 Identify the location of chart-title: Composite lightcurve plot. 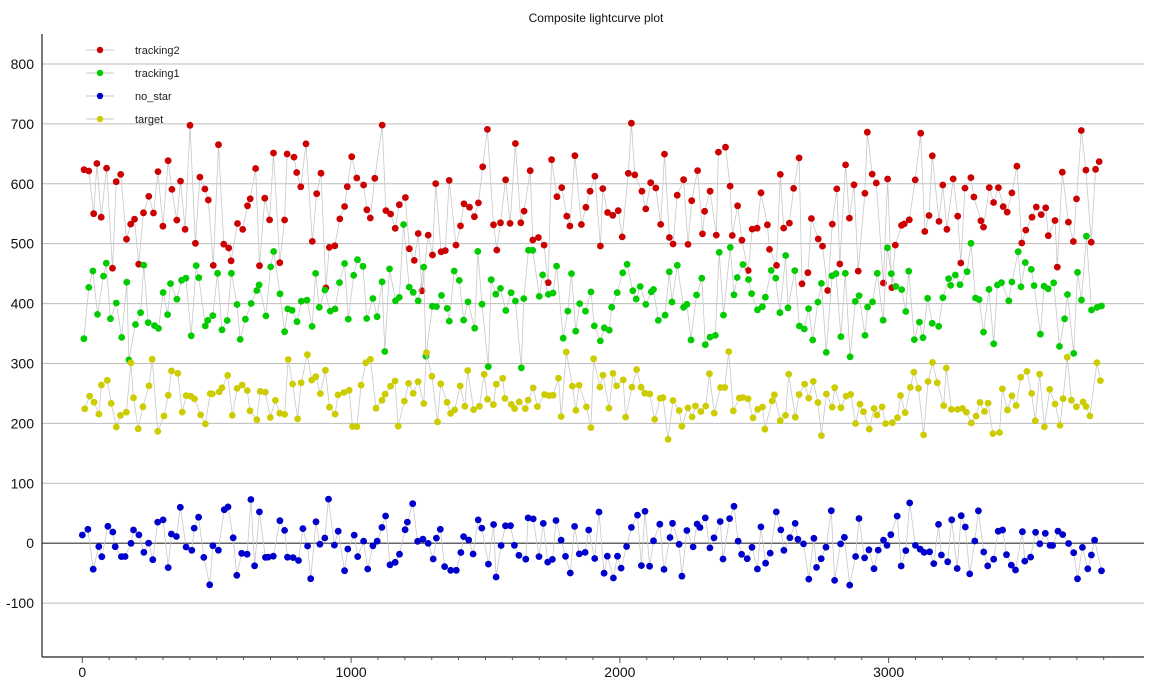
(596, 18).